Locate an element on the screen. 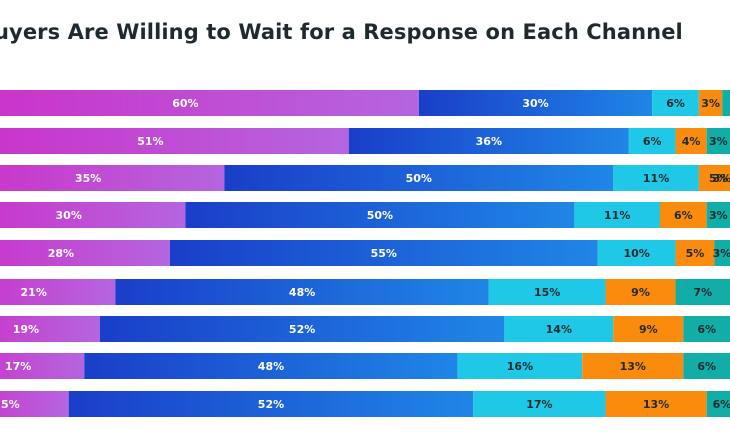 This screenshot has width=730, height=435. bar-row: 21% 48% 15% 9% 7% is located at coordinates (365, 292).